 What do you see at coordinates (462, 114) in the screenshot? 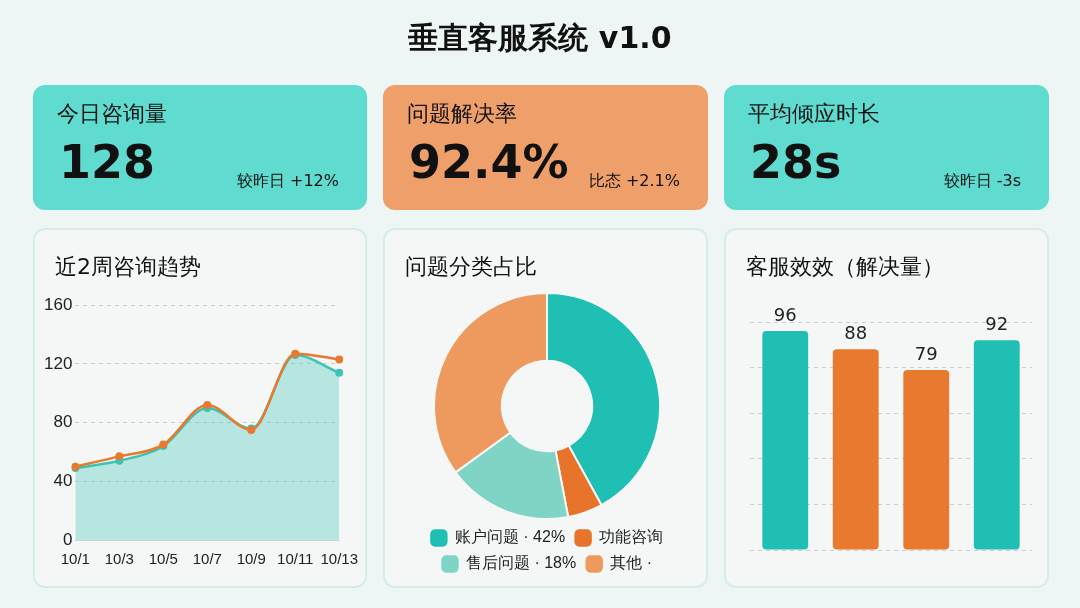
I see `text: 问题解决率` at bounding box center [462, 114].